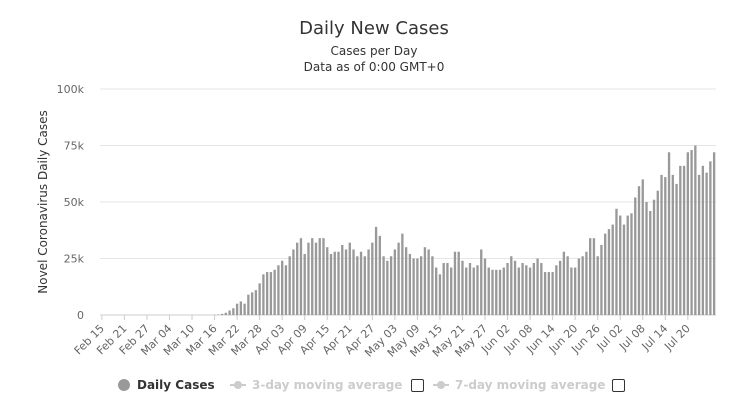 Image resolution: width=738 pixels, height=409 pixels. What do you see at coordinates (316, 385) in the screenshot?
I see `legend-item-3-day-moving-average: 3-day moving average` at bounding box center [316, 385].